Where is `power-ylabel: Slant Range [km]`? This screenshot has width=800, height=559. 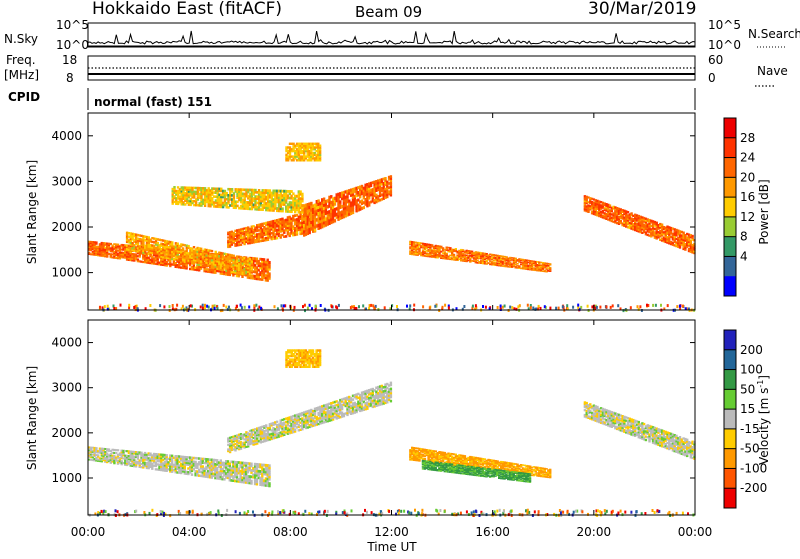
power-ylabel: Slant Range [km] is located at coordinates (32, 212).